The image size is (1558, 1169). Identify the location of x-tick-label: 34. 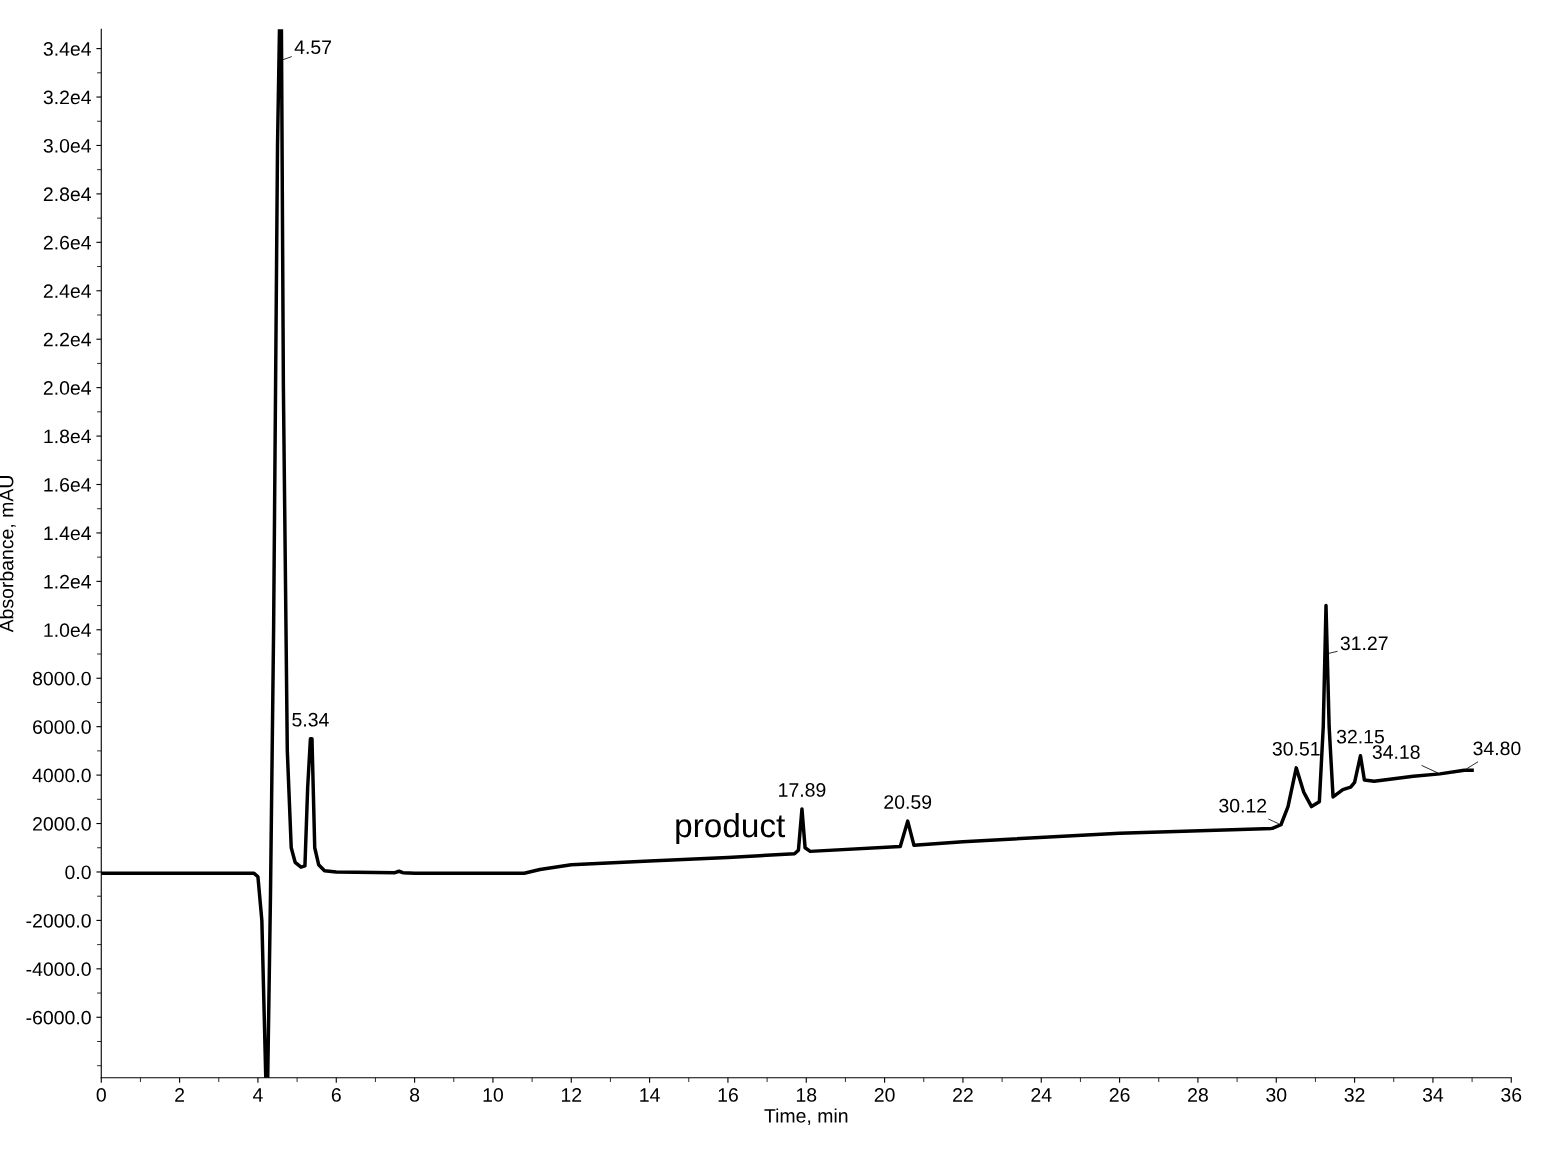
(1433, 1095).